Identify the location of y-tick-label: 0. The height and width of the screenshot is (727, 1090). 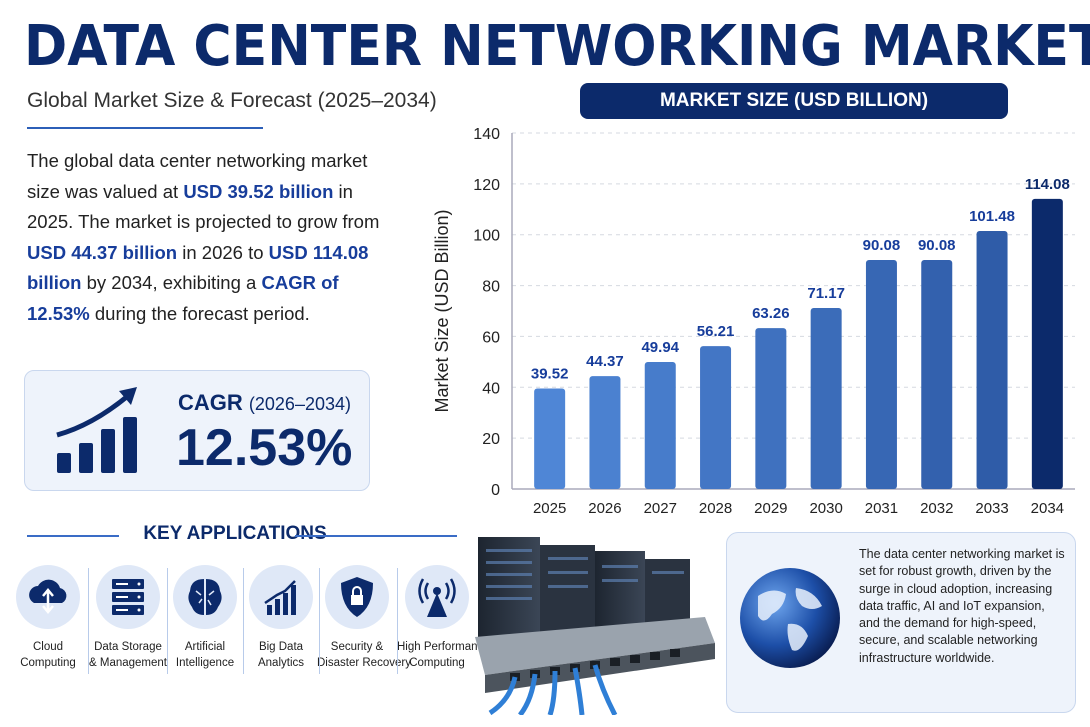
(495, 490).